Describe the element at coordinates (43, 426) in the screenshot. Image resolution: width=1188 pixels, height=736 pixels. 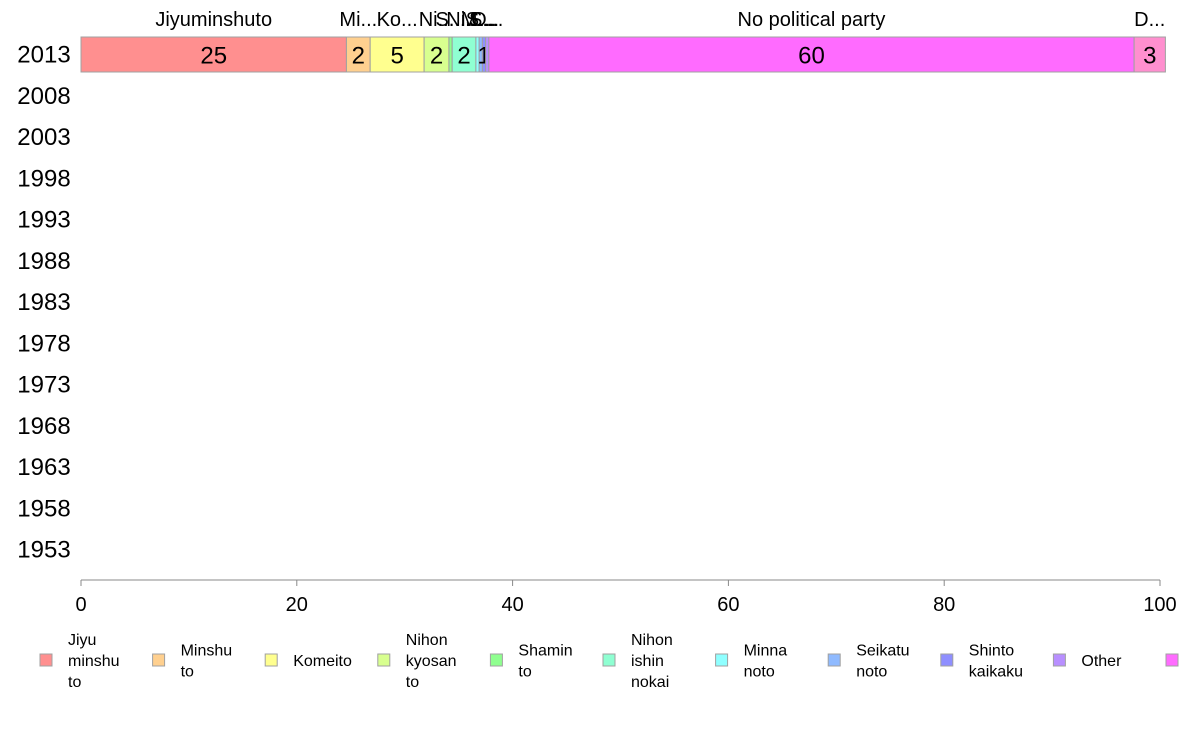
I see `y-tick-label: 1968` at that location.